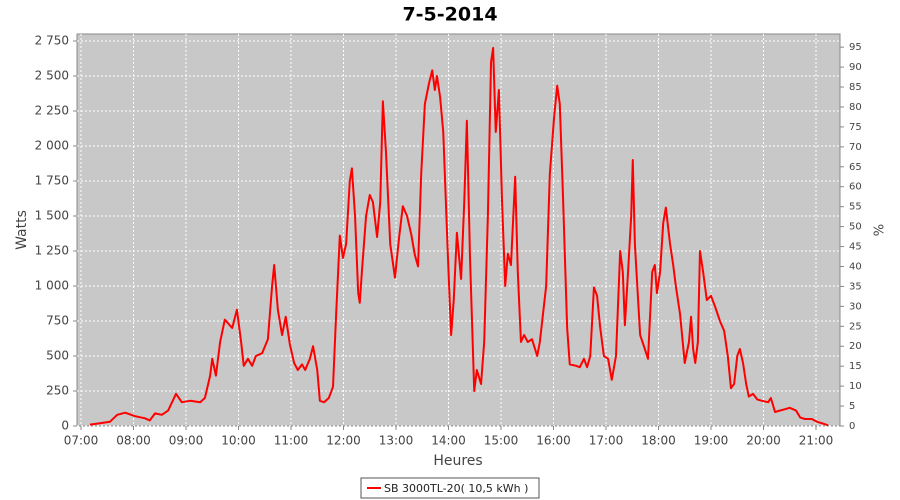  Describe the element at coordinates (52, 111) in the screenshot. I see `y-tick-label: 2 250` at that location.